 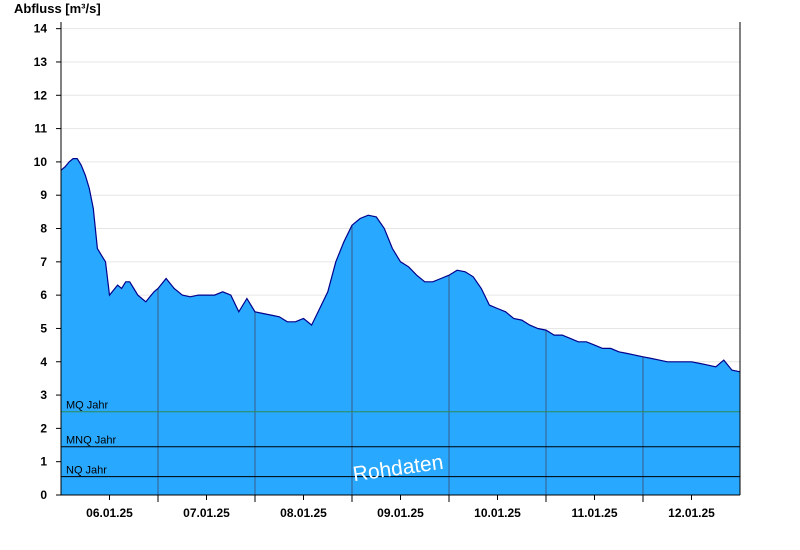 What do you see at coordinates (43, 362) in the screenshot?
I see `y-tick-label: 4` at bounding box center [43, 362].